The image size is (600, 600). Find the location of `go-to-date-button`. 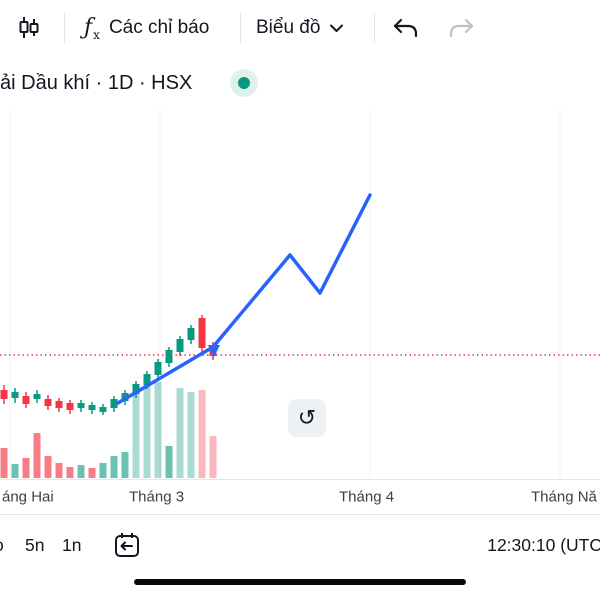

go-to-date-button is located at coordinates (127, 545).